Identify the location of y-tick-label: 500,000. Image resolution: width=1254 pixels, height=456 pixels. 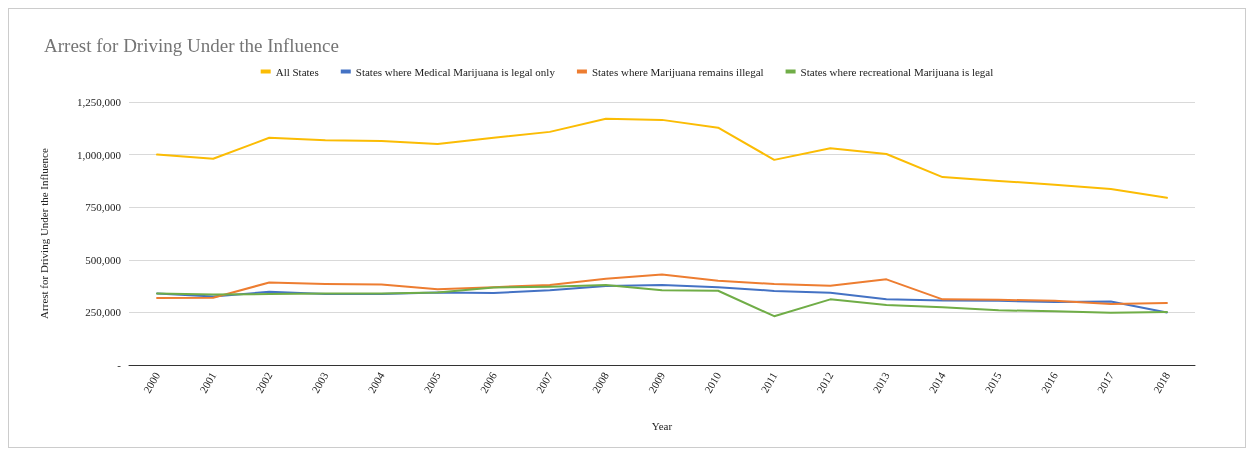
(103, 259).